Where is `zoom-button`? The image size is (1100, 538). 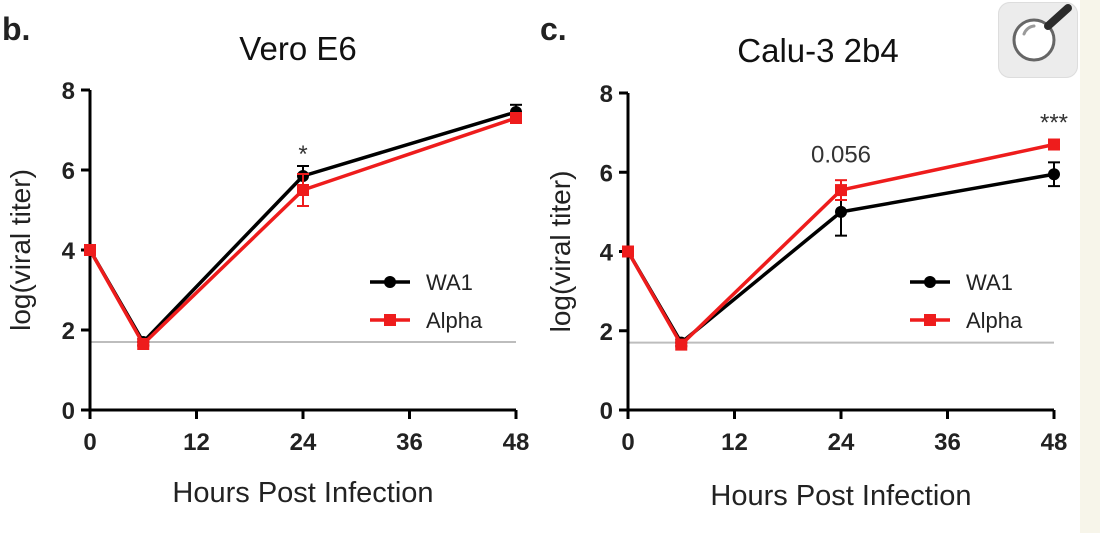 zoom-button is located at coordinates (1038, 40).